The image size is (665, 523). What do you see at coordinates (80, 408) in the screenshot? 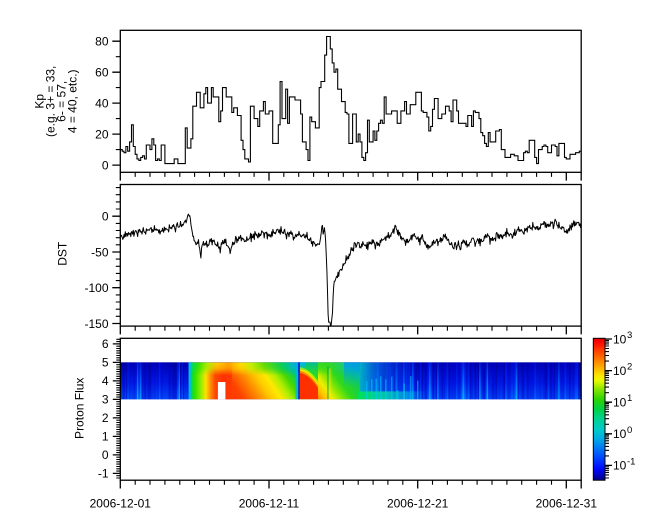
I see `svg-text: Proton Flux` at bounding box center [80, 408].